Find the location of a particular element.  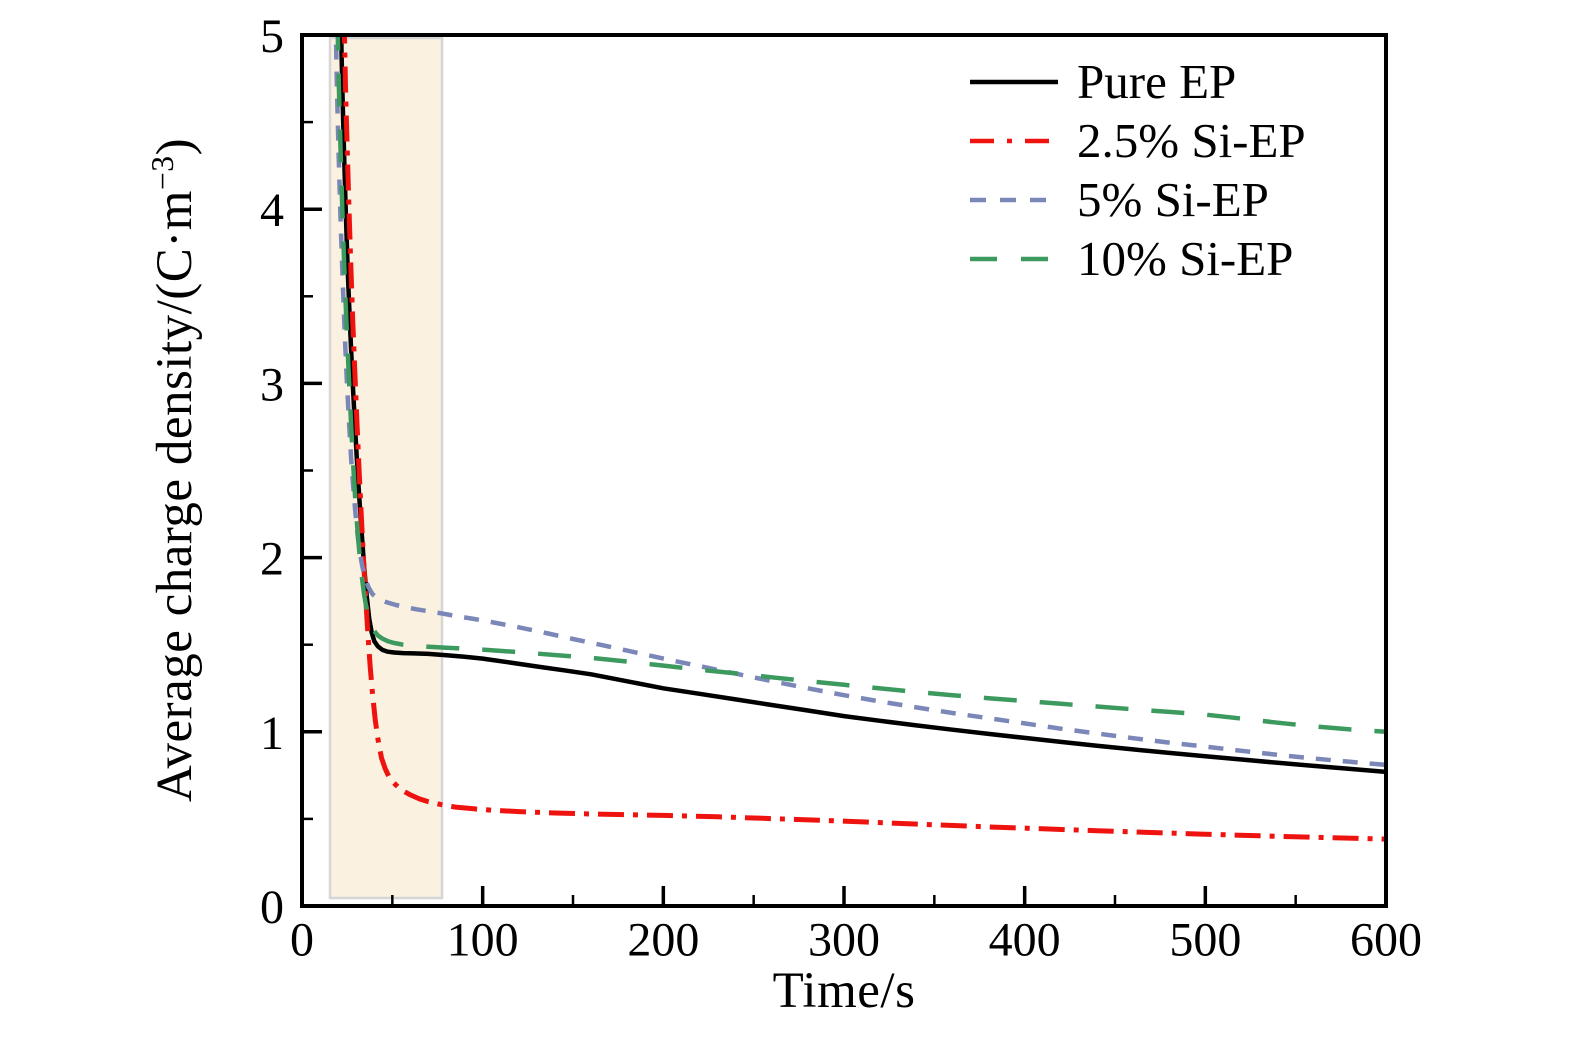

legend-label: 10% Si-EP is located at coordinates (1185, 258).